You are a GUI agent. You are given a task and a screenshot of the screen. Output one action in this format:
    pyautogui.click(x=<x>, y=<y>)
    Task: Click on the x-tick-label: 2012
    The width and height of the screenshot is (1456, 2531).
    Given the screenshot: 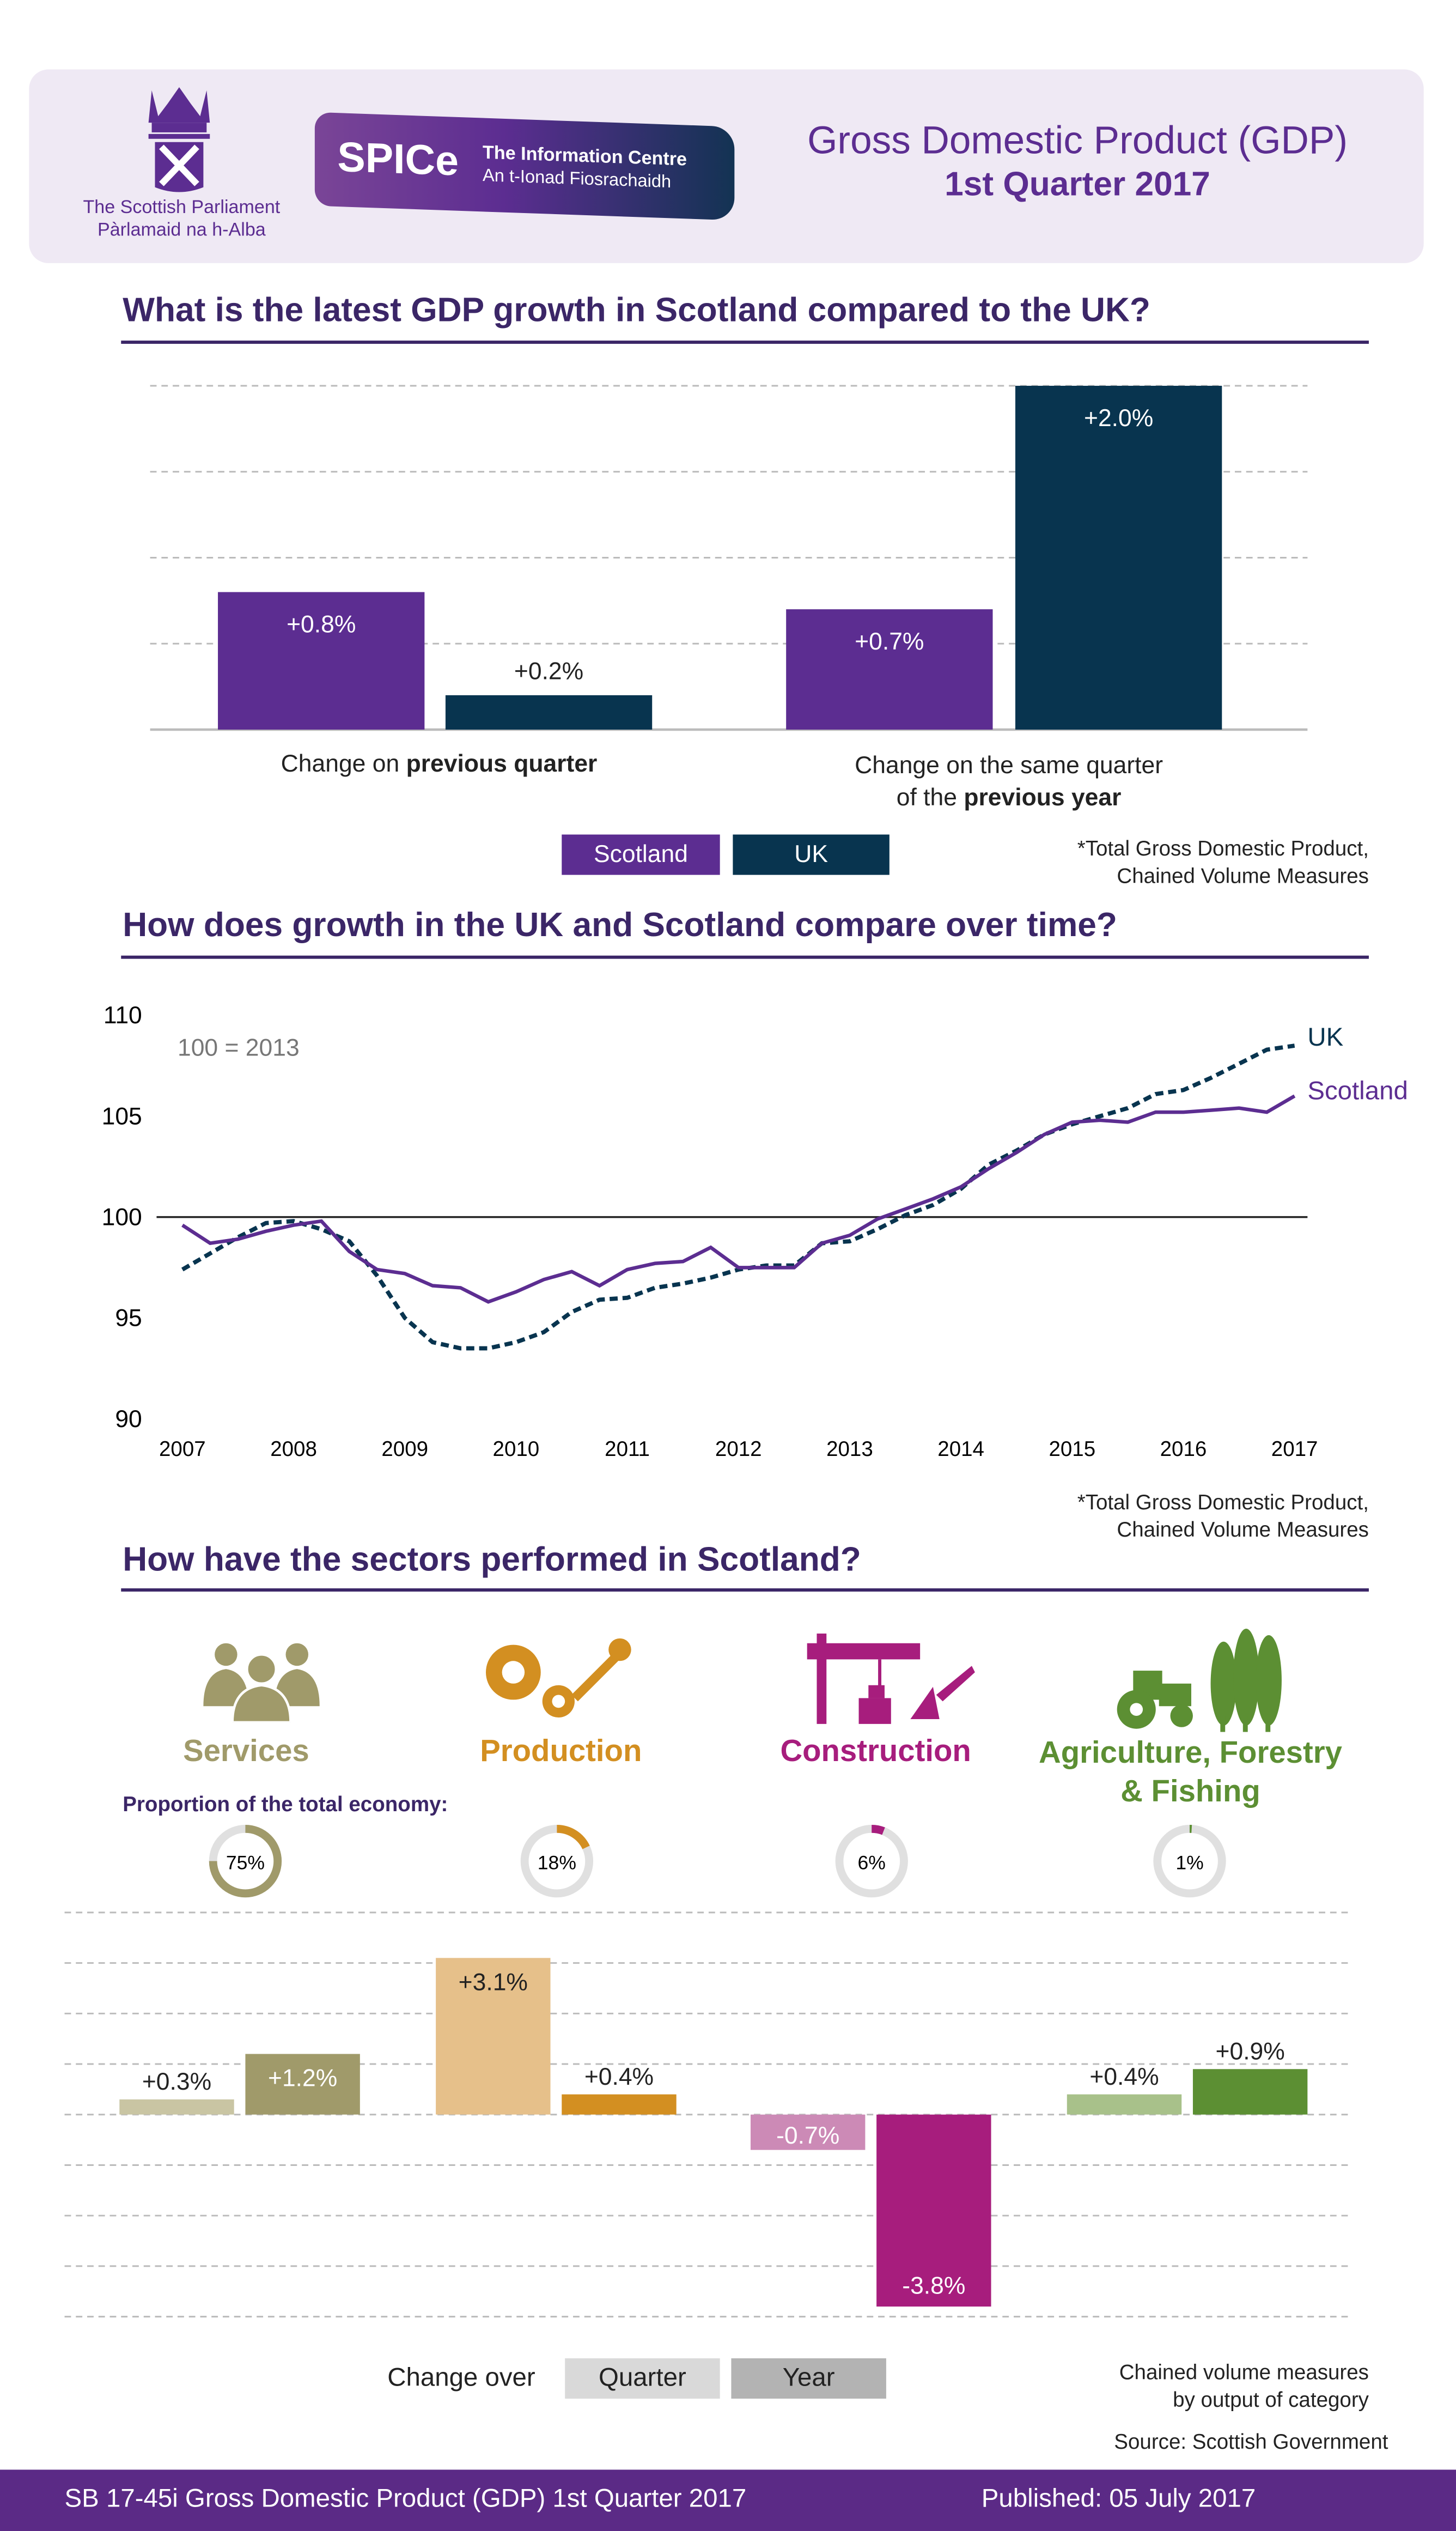 What is the action you would take?
    pyautogui.click(x=738, y=1449)
    